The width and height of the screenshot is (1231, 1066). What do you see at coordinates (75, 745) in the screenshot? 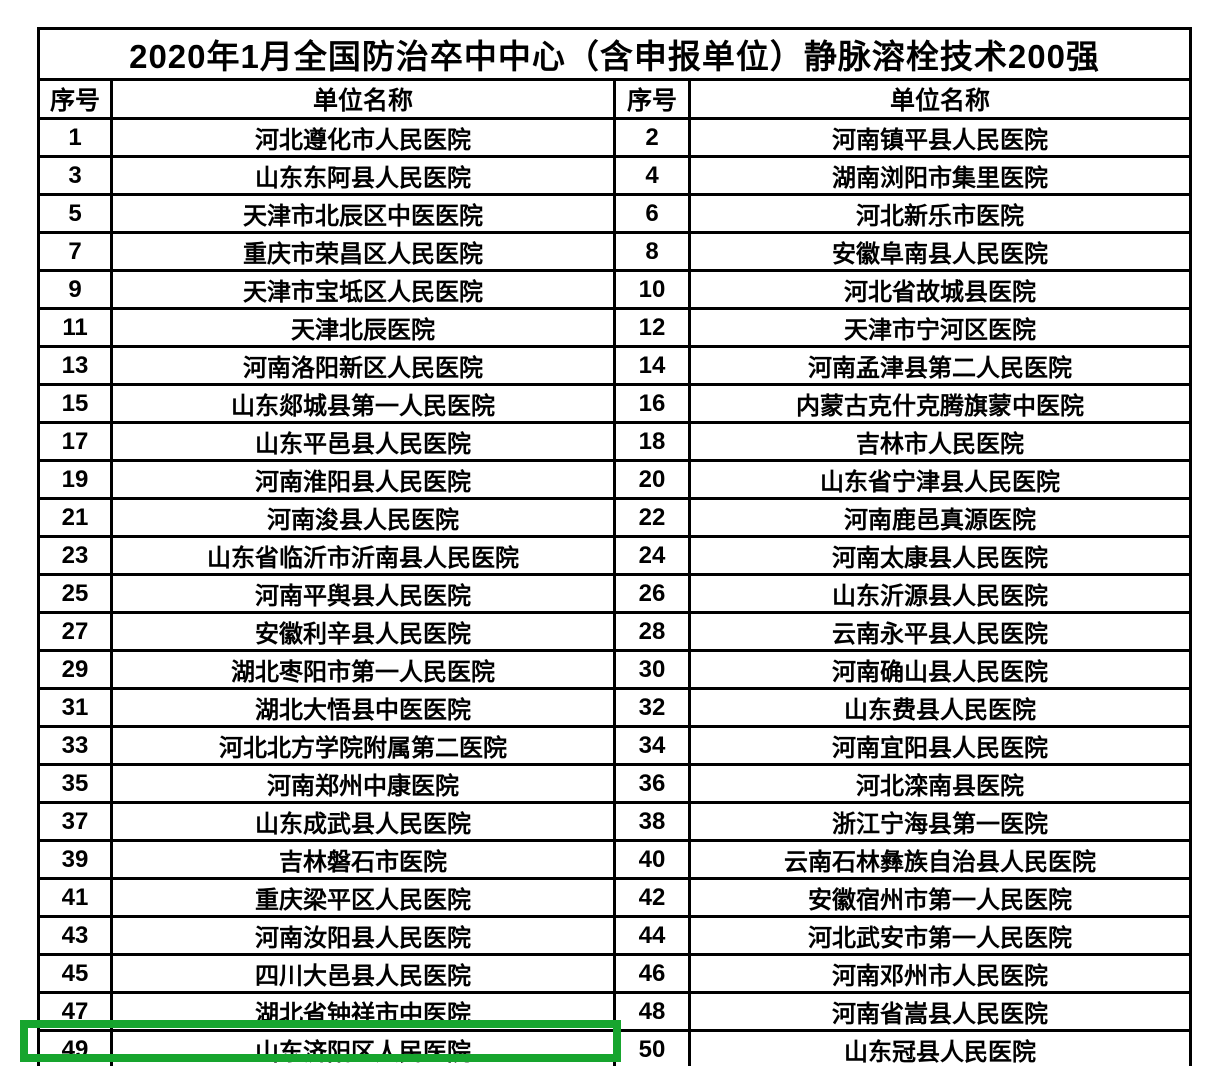
I see `rank-cell: 33` at bounding box center [75, 745].